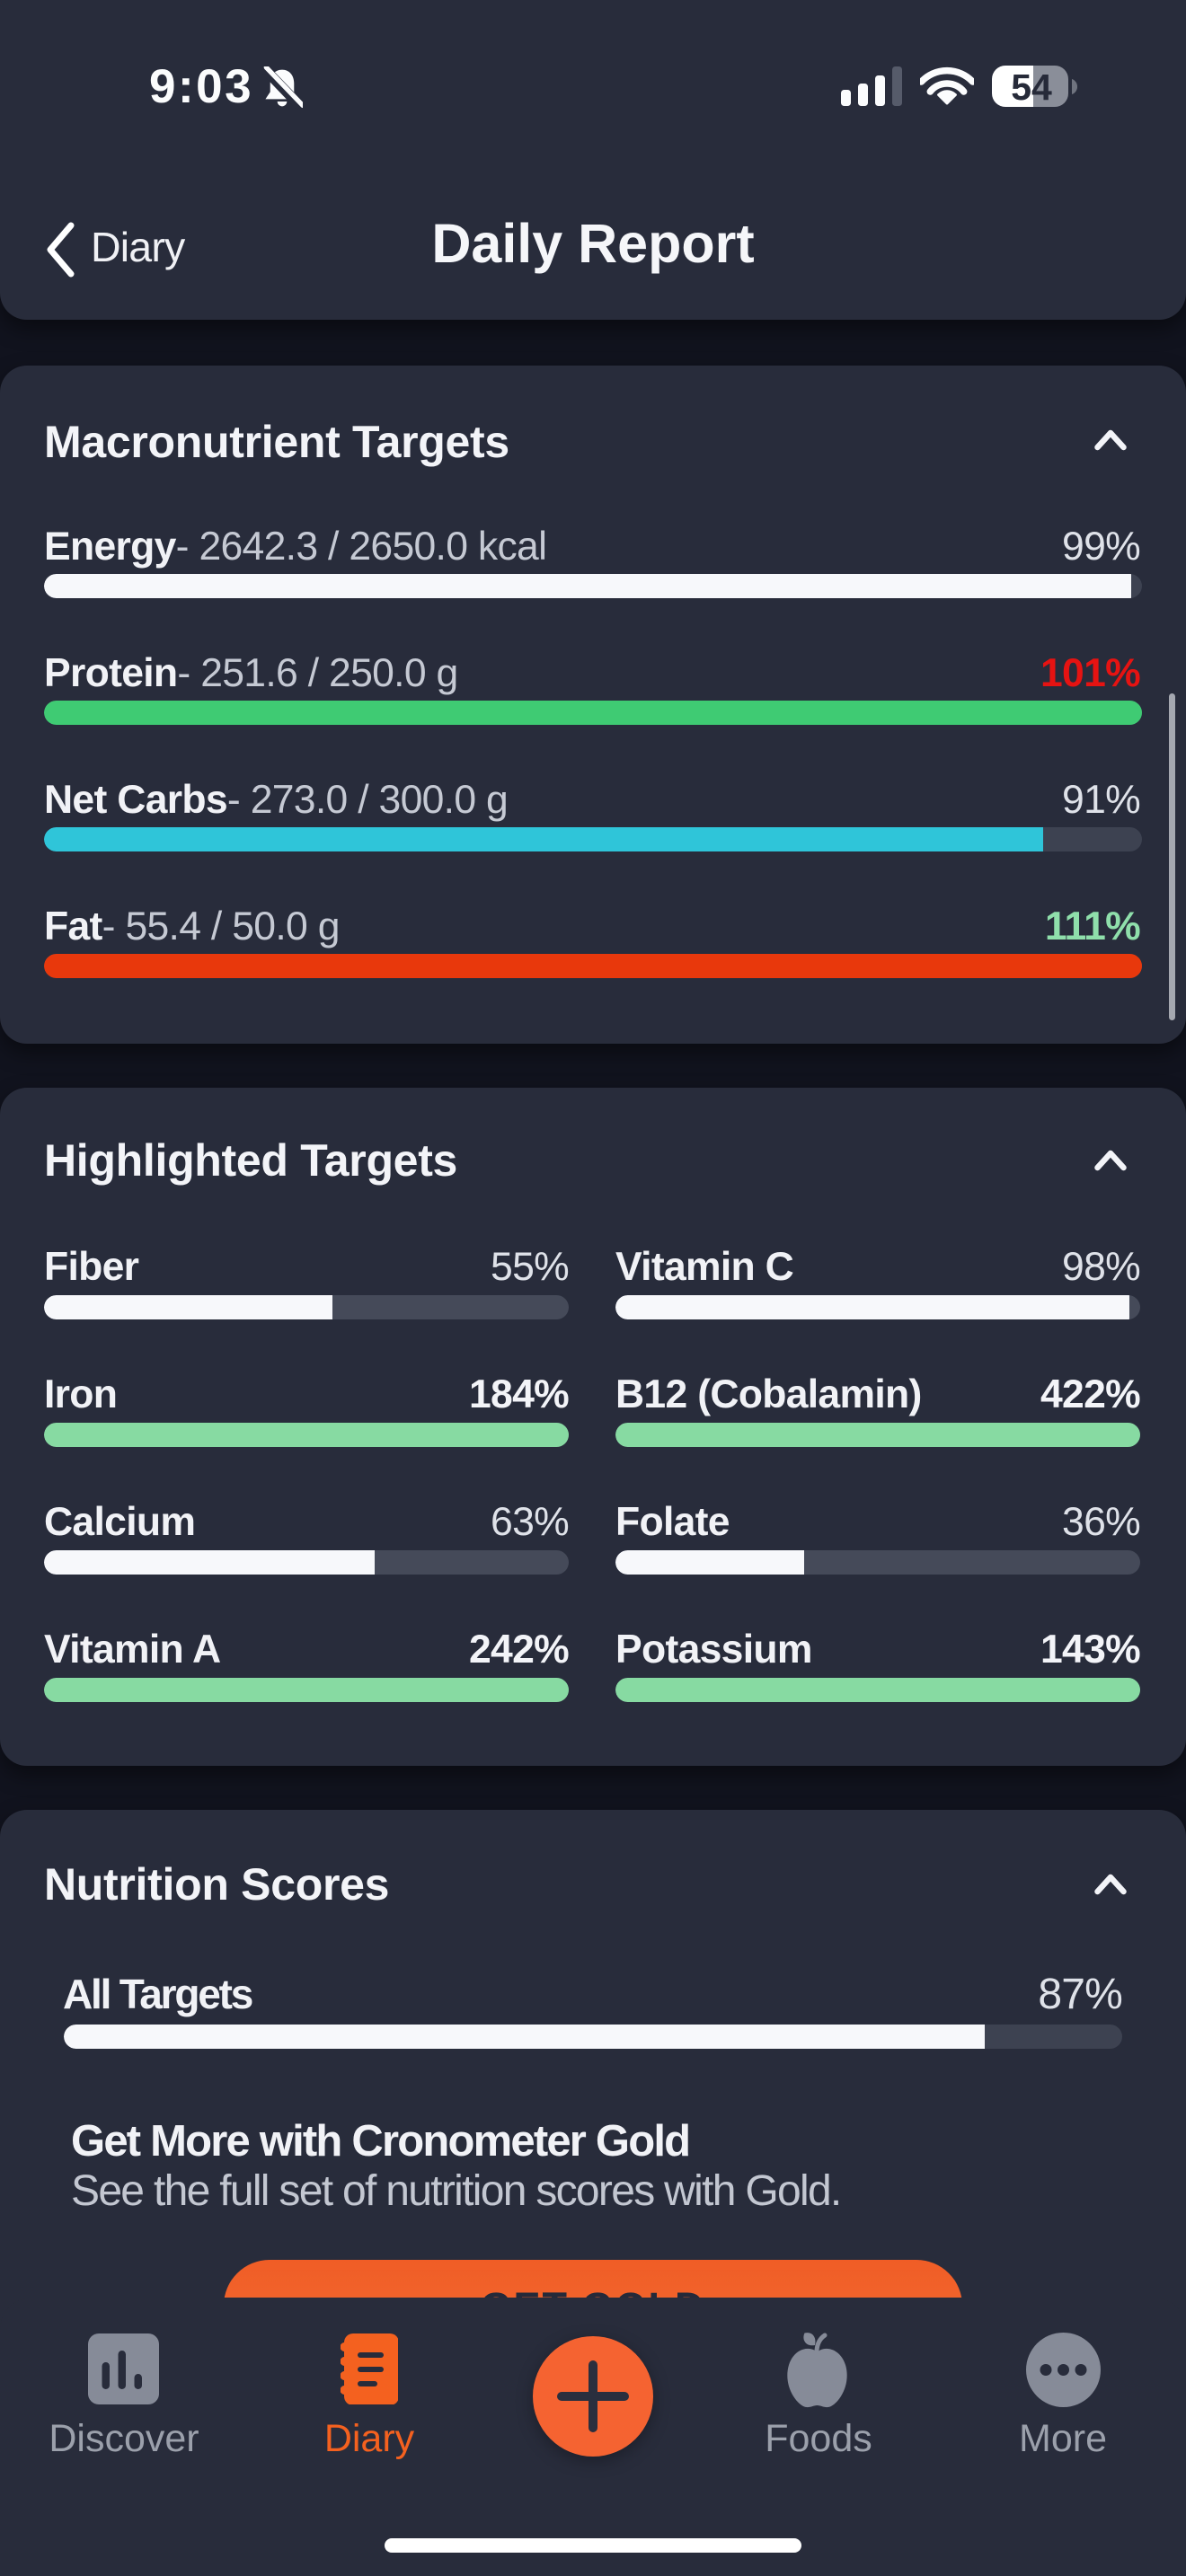 This screenshot has height=2576, width=1186. What do you see at coordinates (1031, 86) in the screenshot?
I see `svg-text: 54` at bounding box center [1031, 86].